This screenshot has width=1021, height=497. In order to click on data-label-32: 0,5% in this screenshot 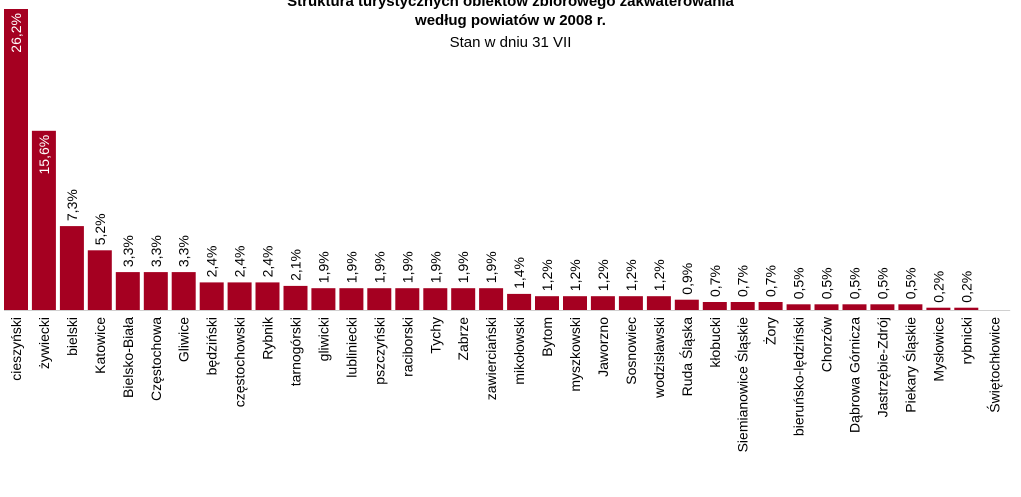, I will do `click(882, 283)`.